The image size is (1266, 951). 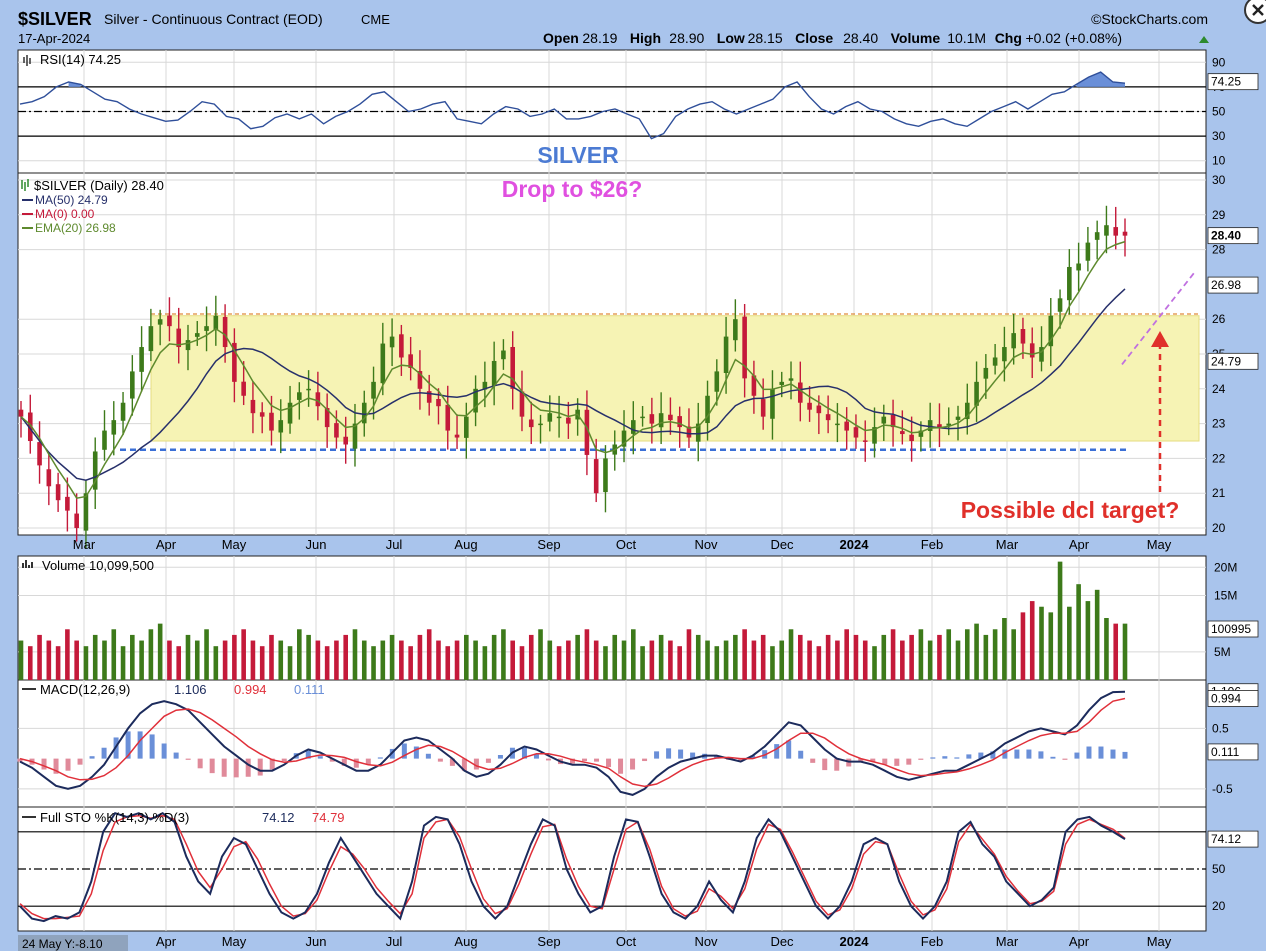 What do you see at coordinates (278, 817) in the screenshot?
I see `sto-legend-value: 74.12` at bounding box center [278, 817].